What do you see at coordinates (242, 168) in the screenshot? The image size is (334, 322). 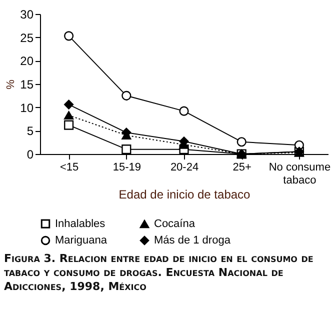 I see `x-tick-label: 25+` at bounding box center [242, 168].